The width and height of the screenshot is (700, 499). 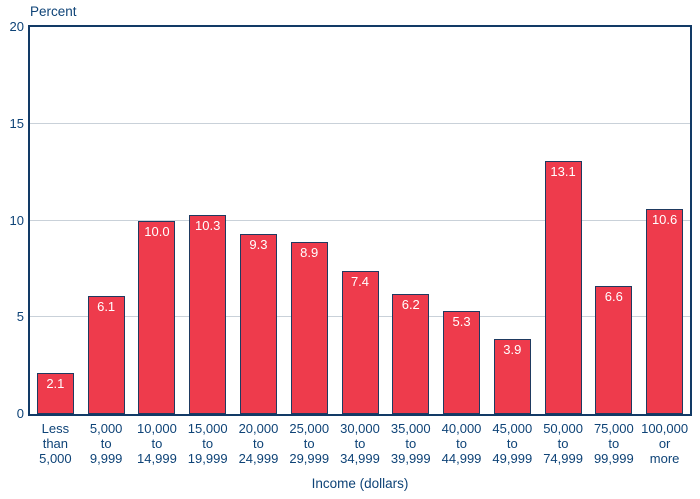 What do you see at coordinates (20, 413) in the screenshot?
I see `y-tick-label: 0` at bounding box center [20, 413].